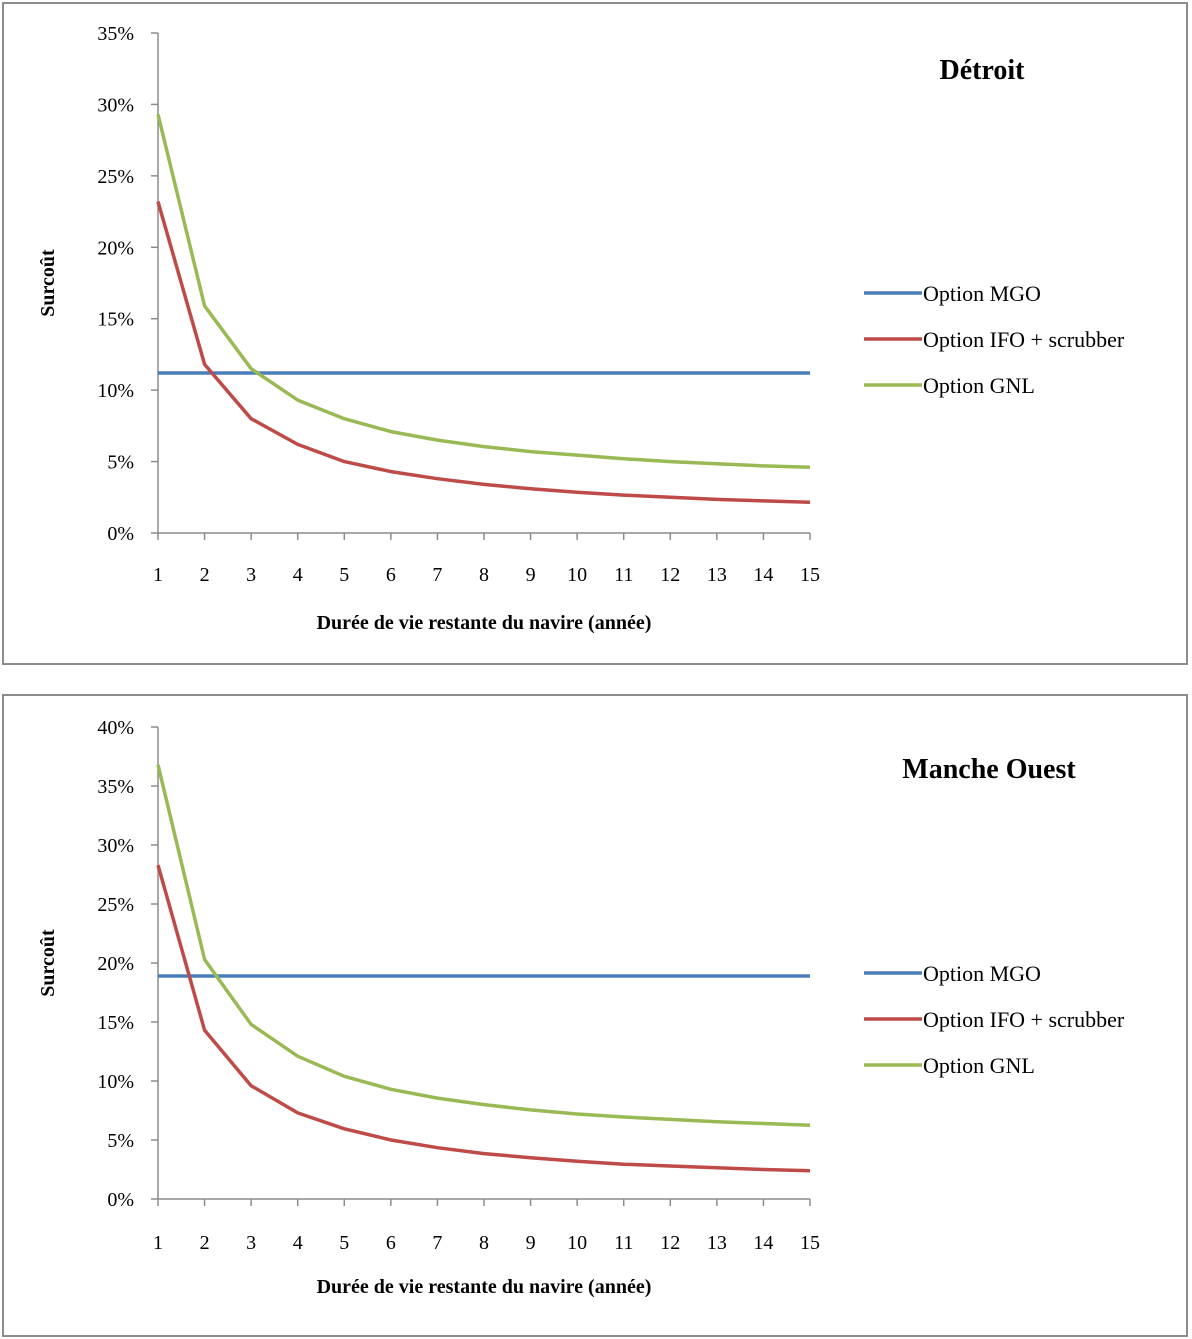 This screenshot has height=1339, width=1192. Describe the element at coordinates (115, 34) in the screenshot. I see `detroit-y-tick-label: 35%` at that location.